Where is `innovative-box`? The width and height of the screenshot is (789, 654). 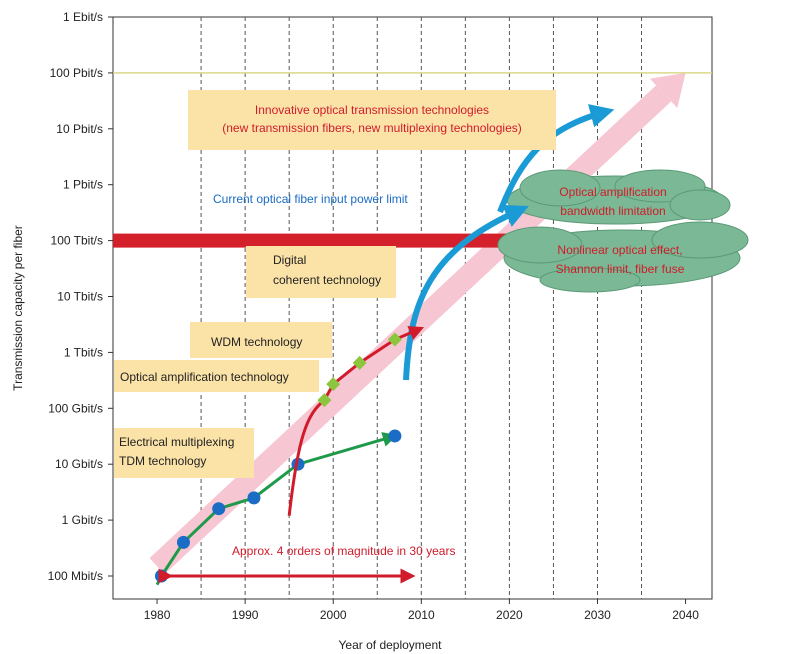
innovative-box is located at coordinates (372, 120).